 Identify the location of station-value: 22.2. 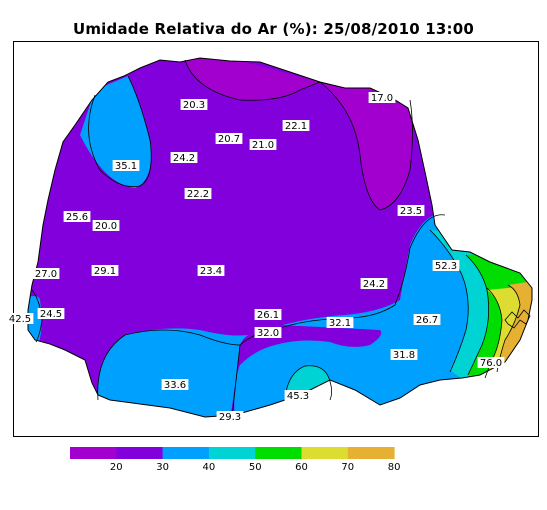
(198, 194).